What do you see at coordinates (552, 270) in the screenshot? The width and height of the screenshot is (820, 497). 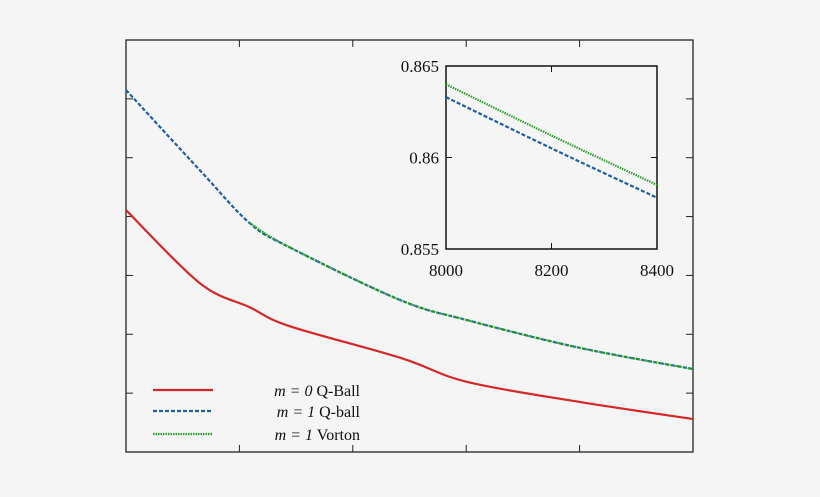 I see `inset-x-tick-label: 8200` at bounding box center [552, 270].